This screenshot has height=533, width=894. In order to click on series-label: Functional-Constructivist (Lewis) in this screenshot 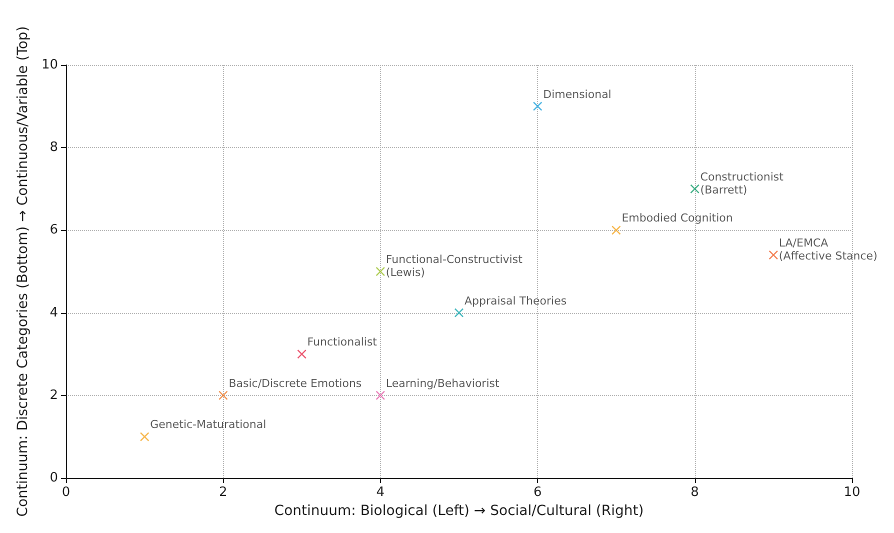, I will do `click(455, 266)`.